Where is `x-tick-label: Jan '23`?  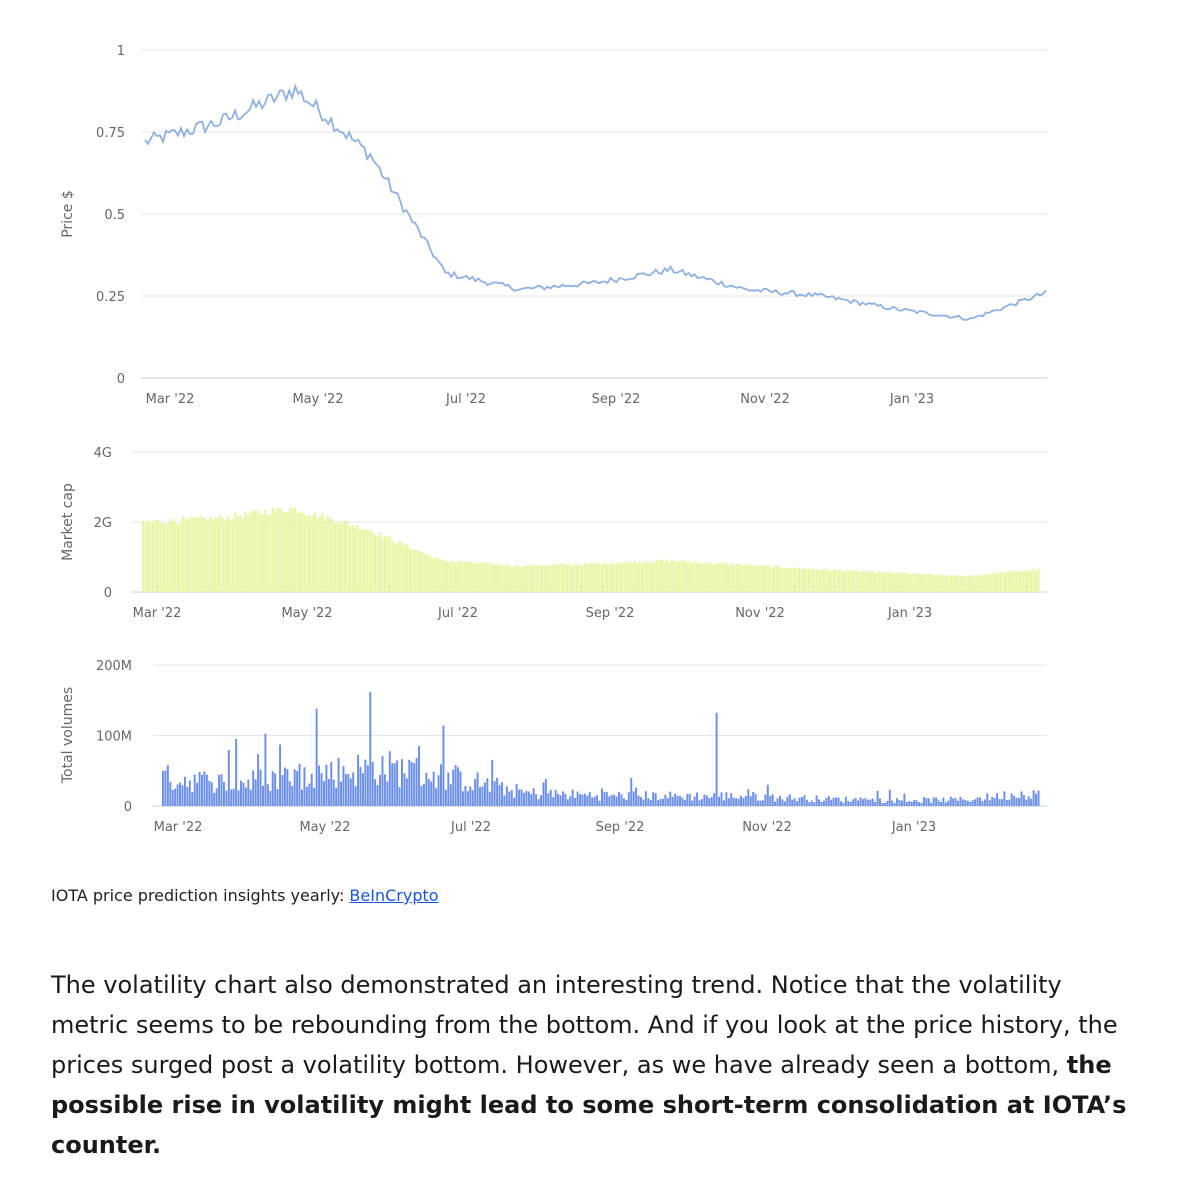
x-tick-label: Jan '23 is located at coordinates (911, 399).